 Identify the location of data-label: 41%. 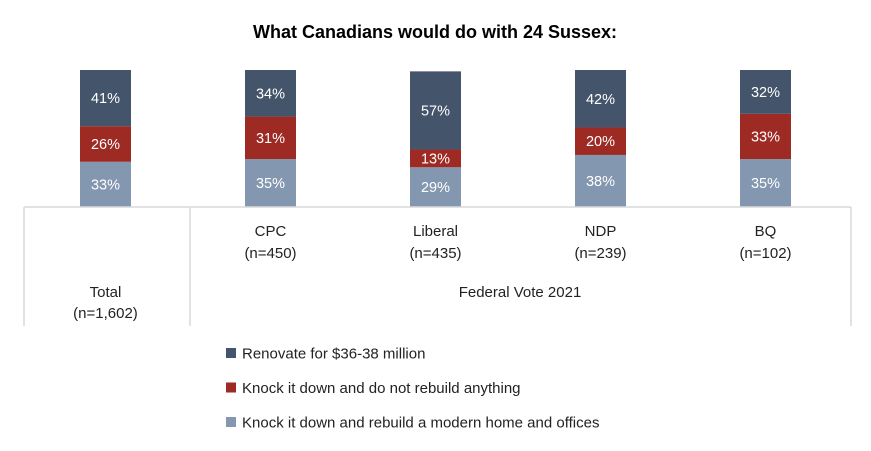
(105, 99).